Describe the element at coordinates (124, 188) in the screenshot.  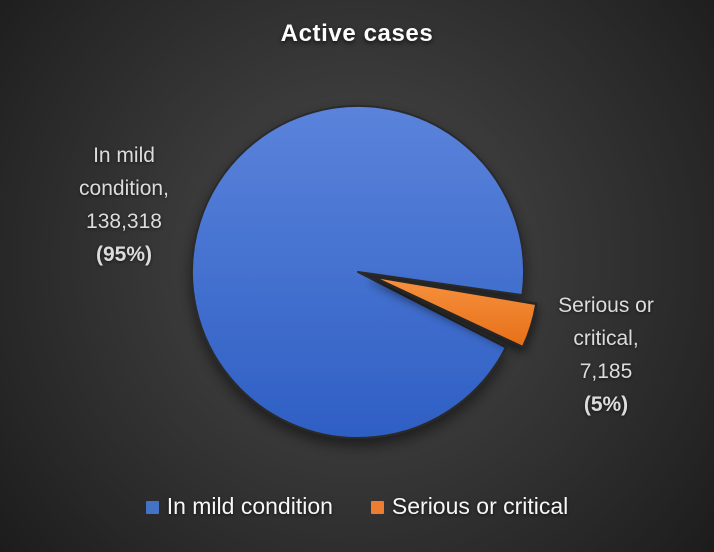
I see `data-label-mild-text: In mild condition, 138,318` at that location.